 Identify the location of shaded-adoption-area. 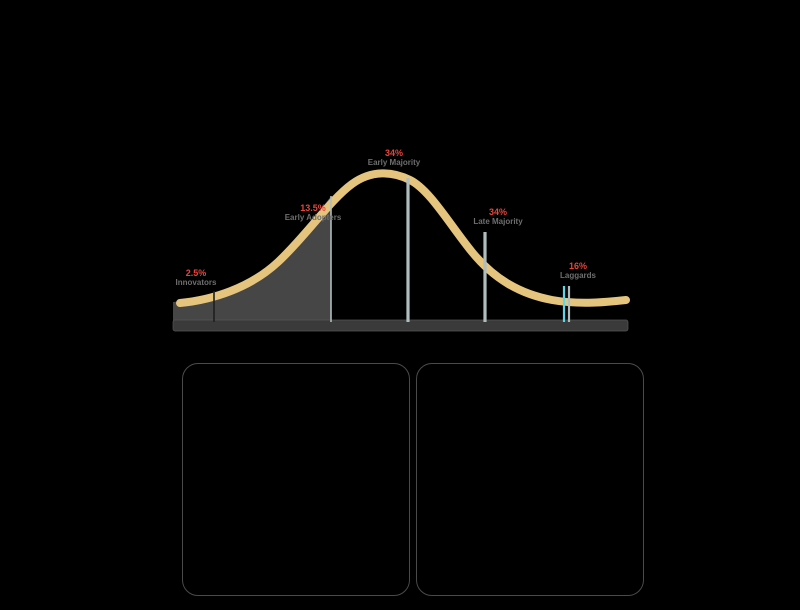
(252, 259).